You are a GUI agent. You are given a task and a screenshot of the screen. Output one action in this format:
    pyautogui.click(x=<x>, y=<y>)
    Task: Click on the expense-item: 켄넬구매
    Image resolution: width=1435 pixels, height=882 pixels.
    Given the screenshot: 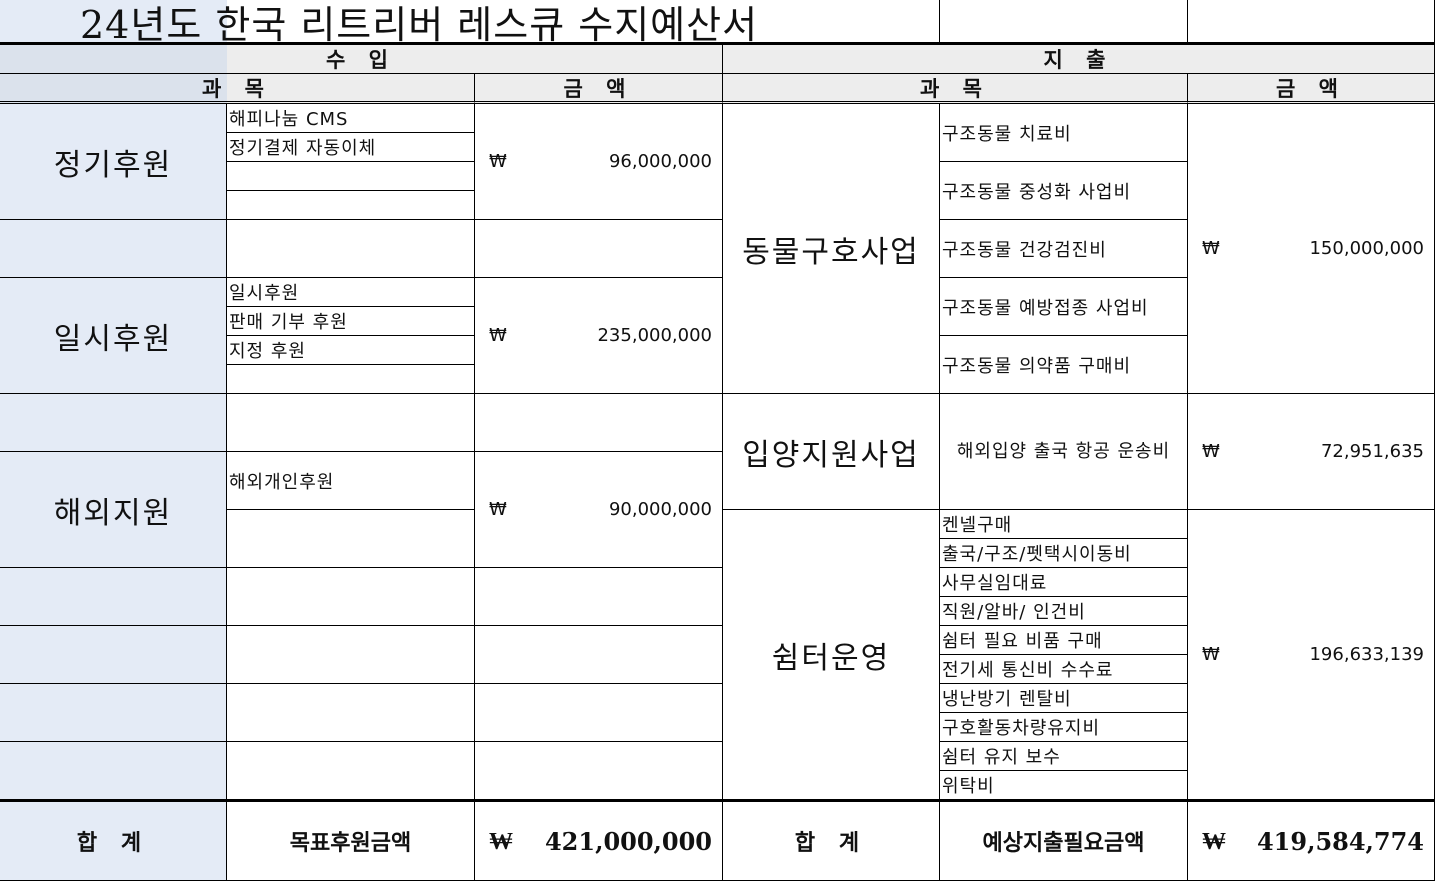 What is the action you would take?
    pyautogui.click(x=1064, y=524)
    